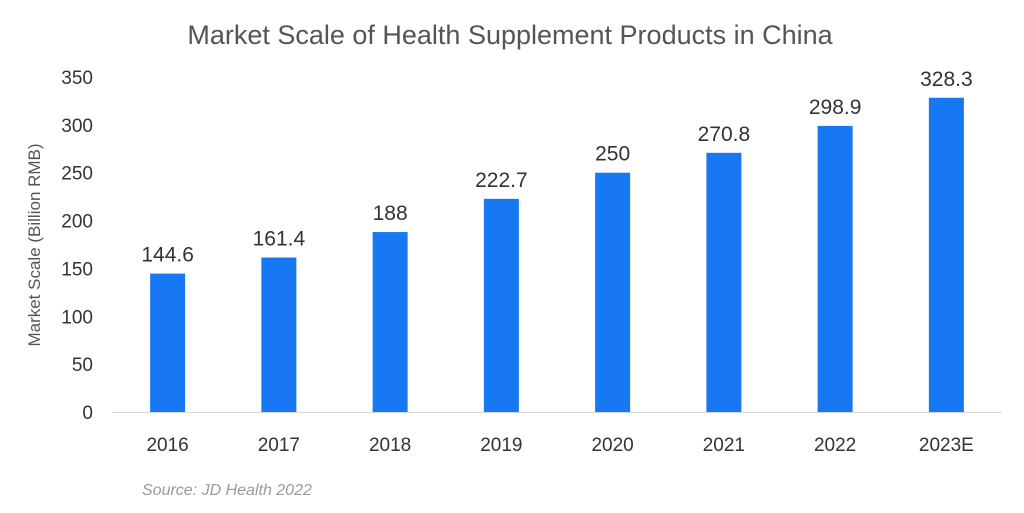 The image size is (1024, 513). I want to click on bar-2019, so click(501, 305).